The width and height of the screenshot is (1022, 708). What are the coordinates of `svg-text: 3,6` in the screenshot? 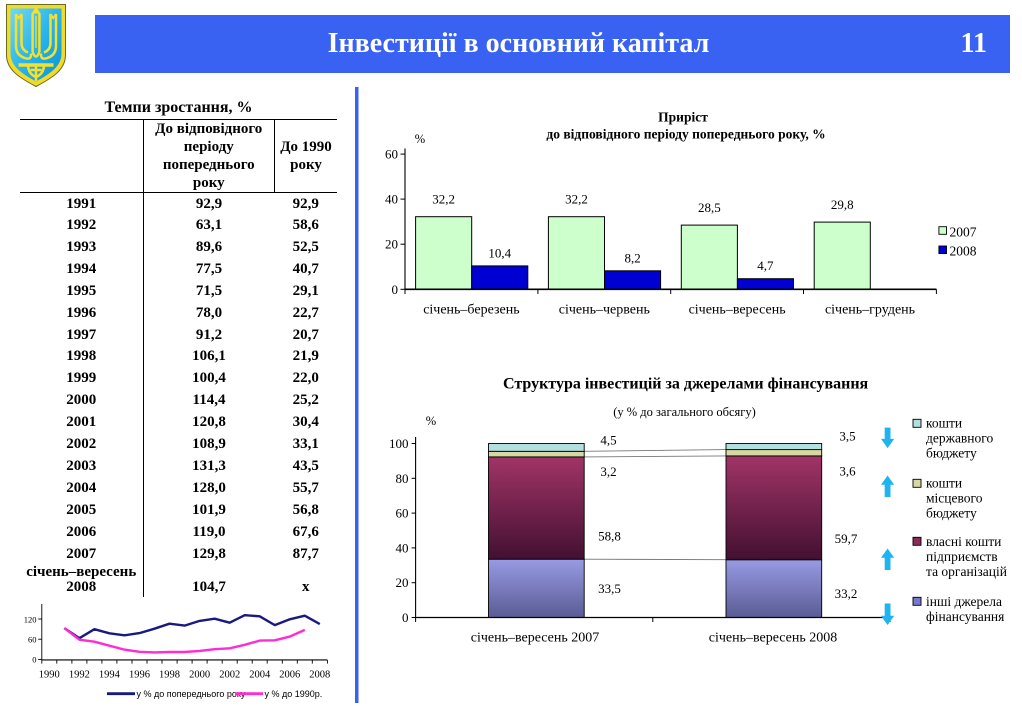 It's located at (847, 471).